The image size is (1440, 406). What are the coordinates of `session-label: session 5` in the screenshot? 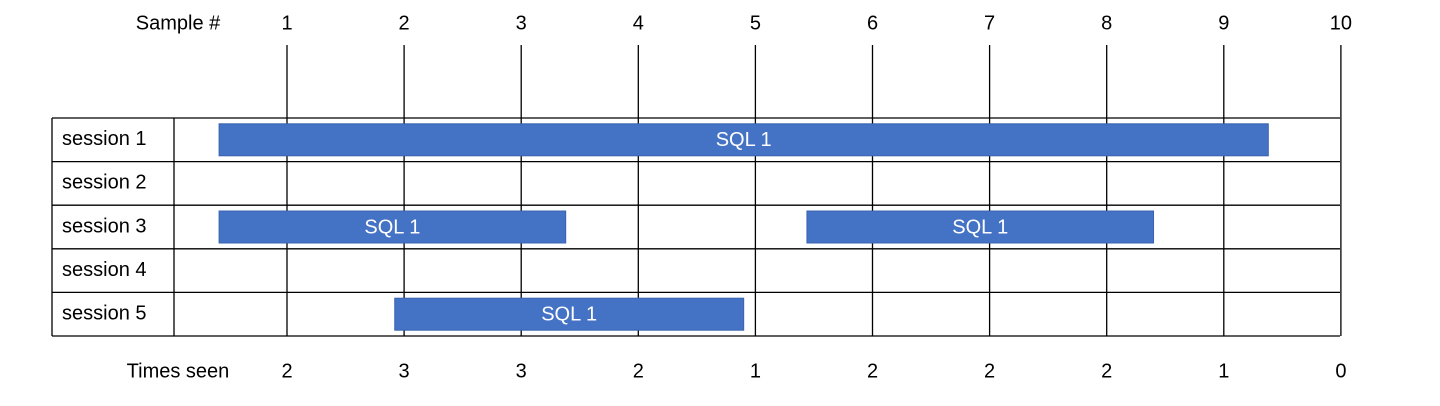 It's located at (104, 313).